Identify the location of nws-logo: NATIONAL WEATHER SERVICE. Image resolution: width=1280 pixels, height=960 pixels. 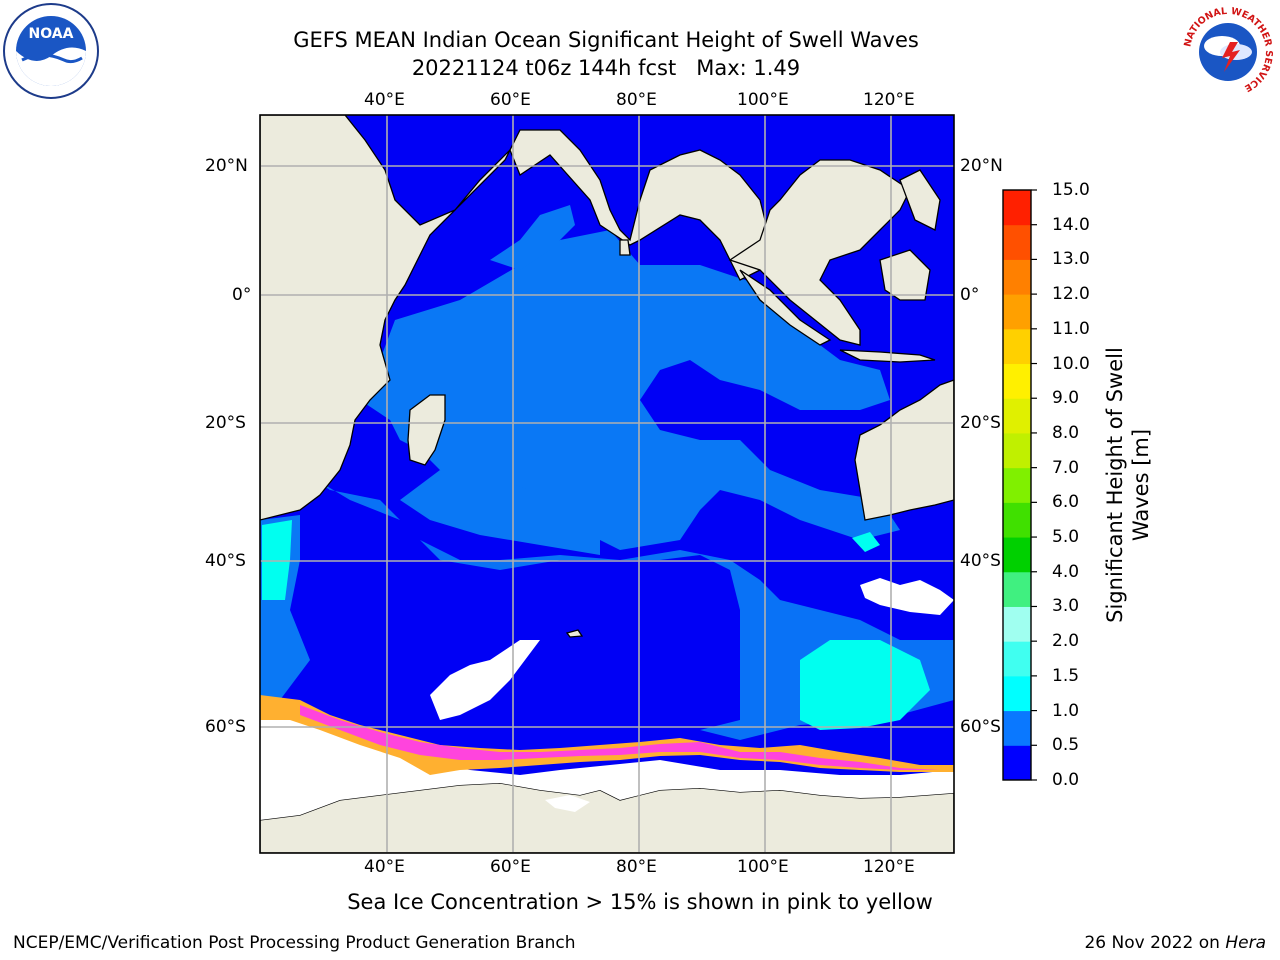
(1228, 52).